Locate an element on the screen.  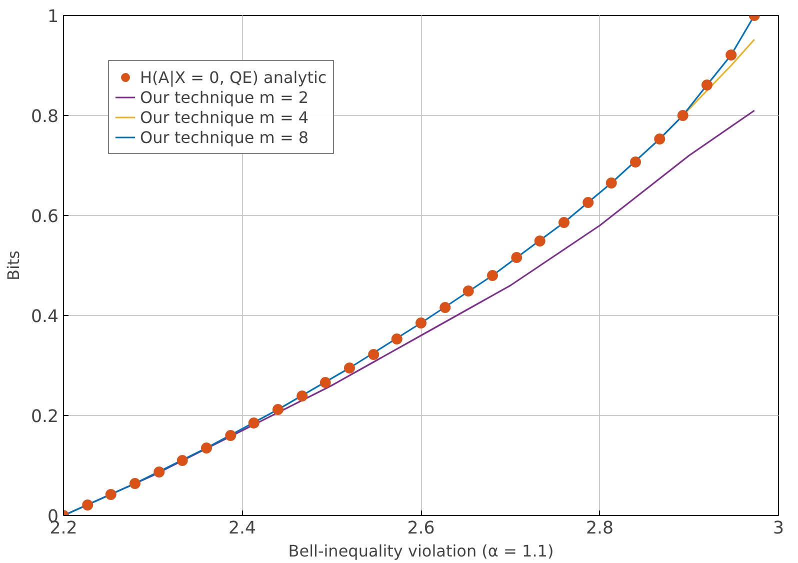
x-tick-label: 2.4 is located at coordinates (242, 528).